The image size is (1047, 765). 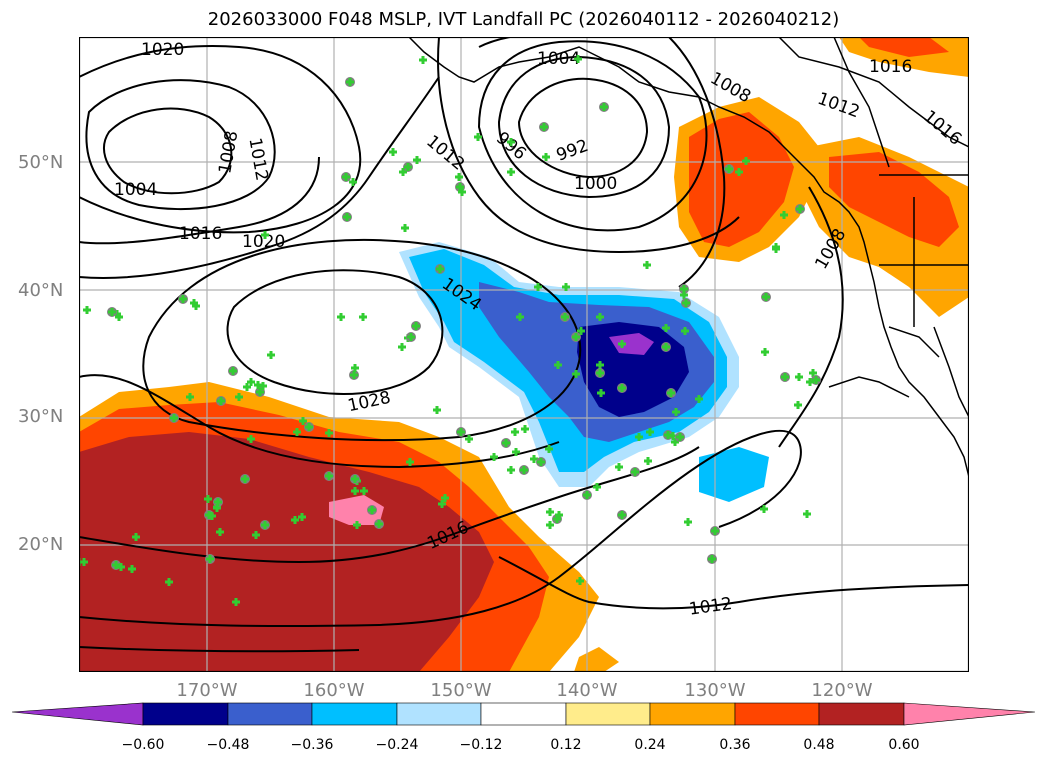 I want to click on negative-pc-shading, so click(x=584, y=372).